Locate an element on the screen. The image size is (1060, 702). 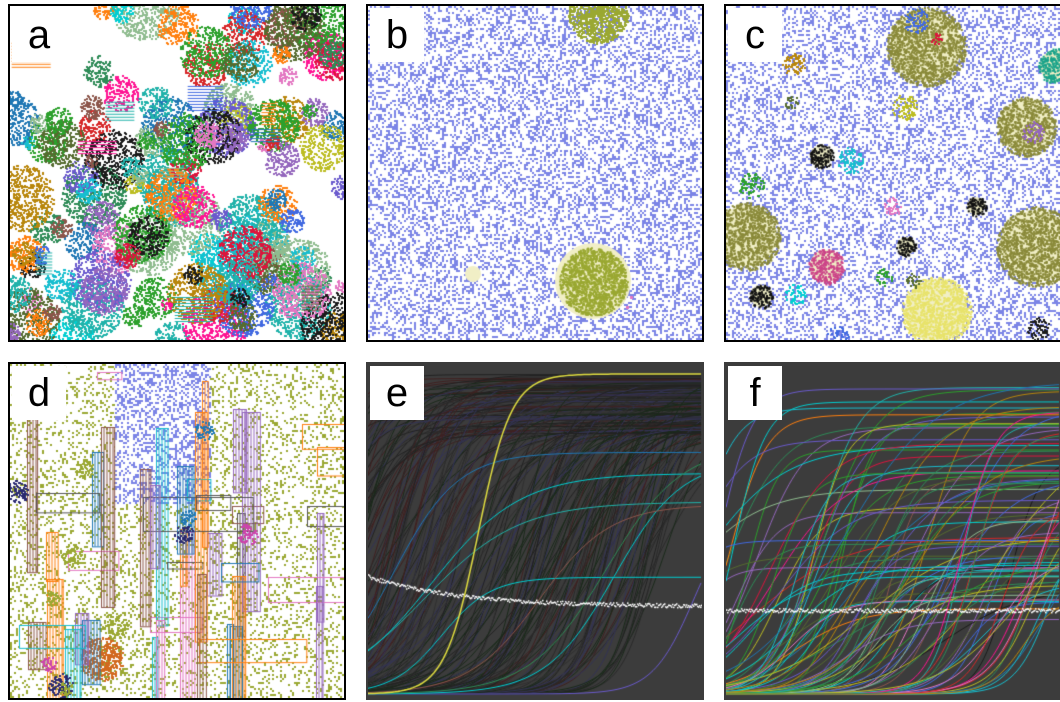
panel-a-label: a is located at coordinates (39, 35).